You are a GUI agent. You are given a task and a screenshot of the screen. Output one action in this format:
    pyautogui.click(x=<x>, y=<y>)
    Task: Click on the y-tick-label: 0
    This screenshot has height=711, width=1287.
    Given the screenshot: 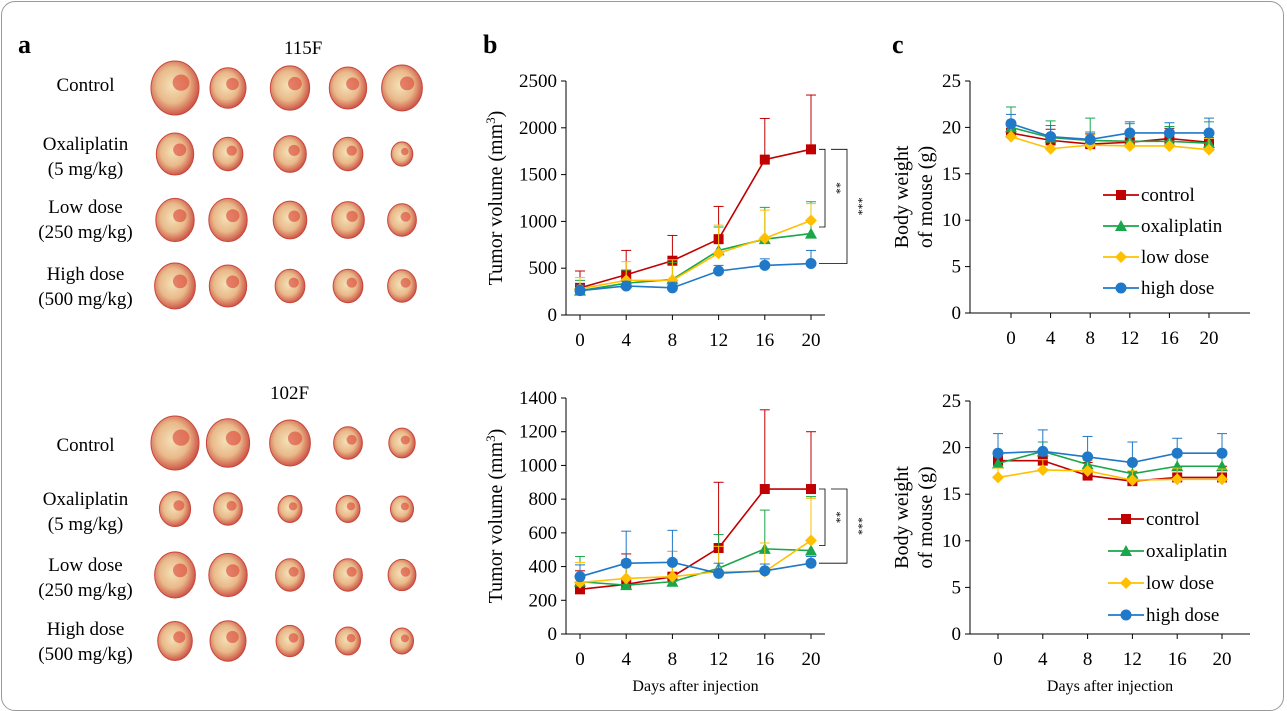 What is the action you would take?
    pyautogui.click(x=553, y=315)
    